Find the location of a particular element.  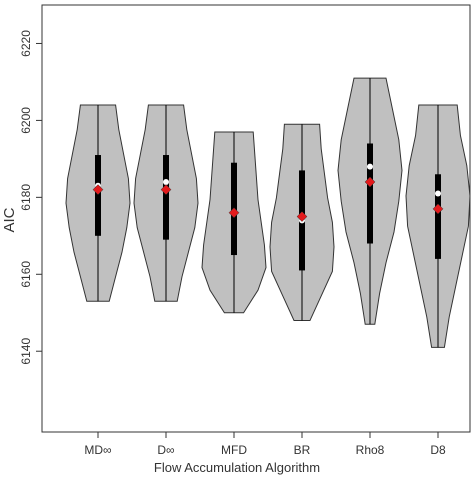

x-tick-label: Rho8 is located at coordinates (370, 450).